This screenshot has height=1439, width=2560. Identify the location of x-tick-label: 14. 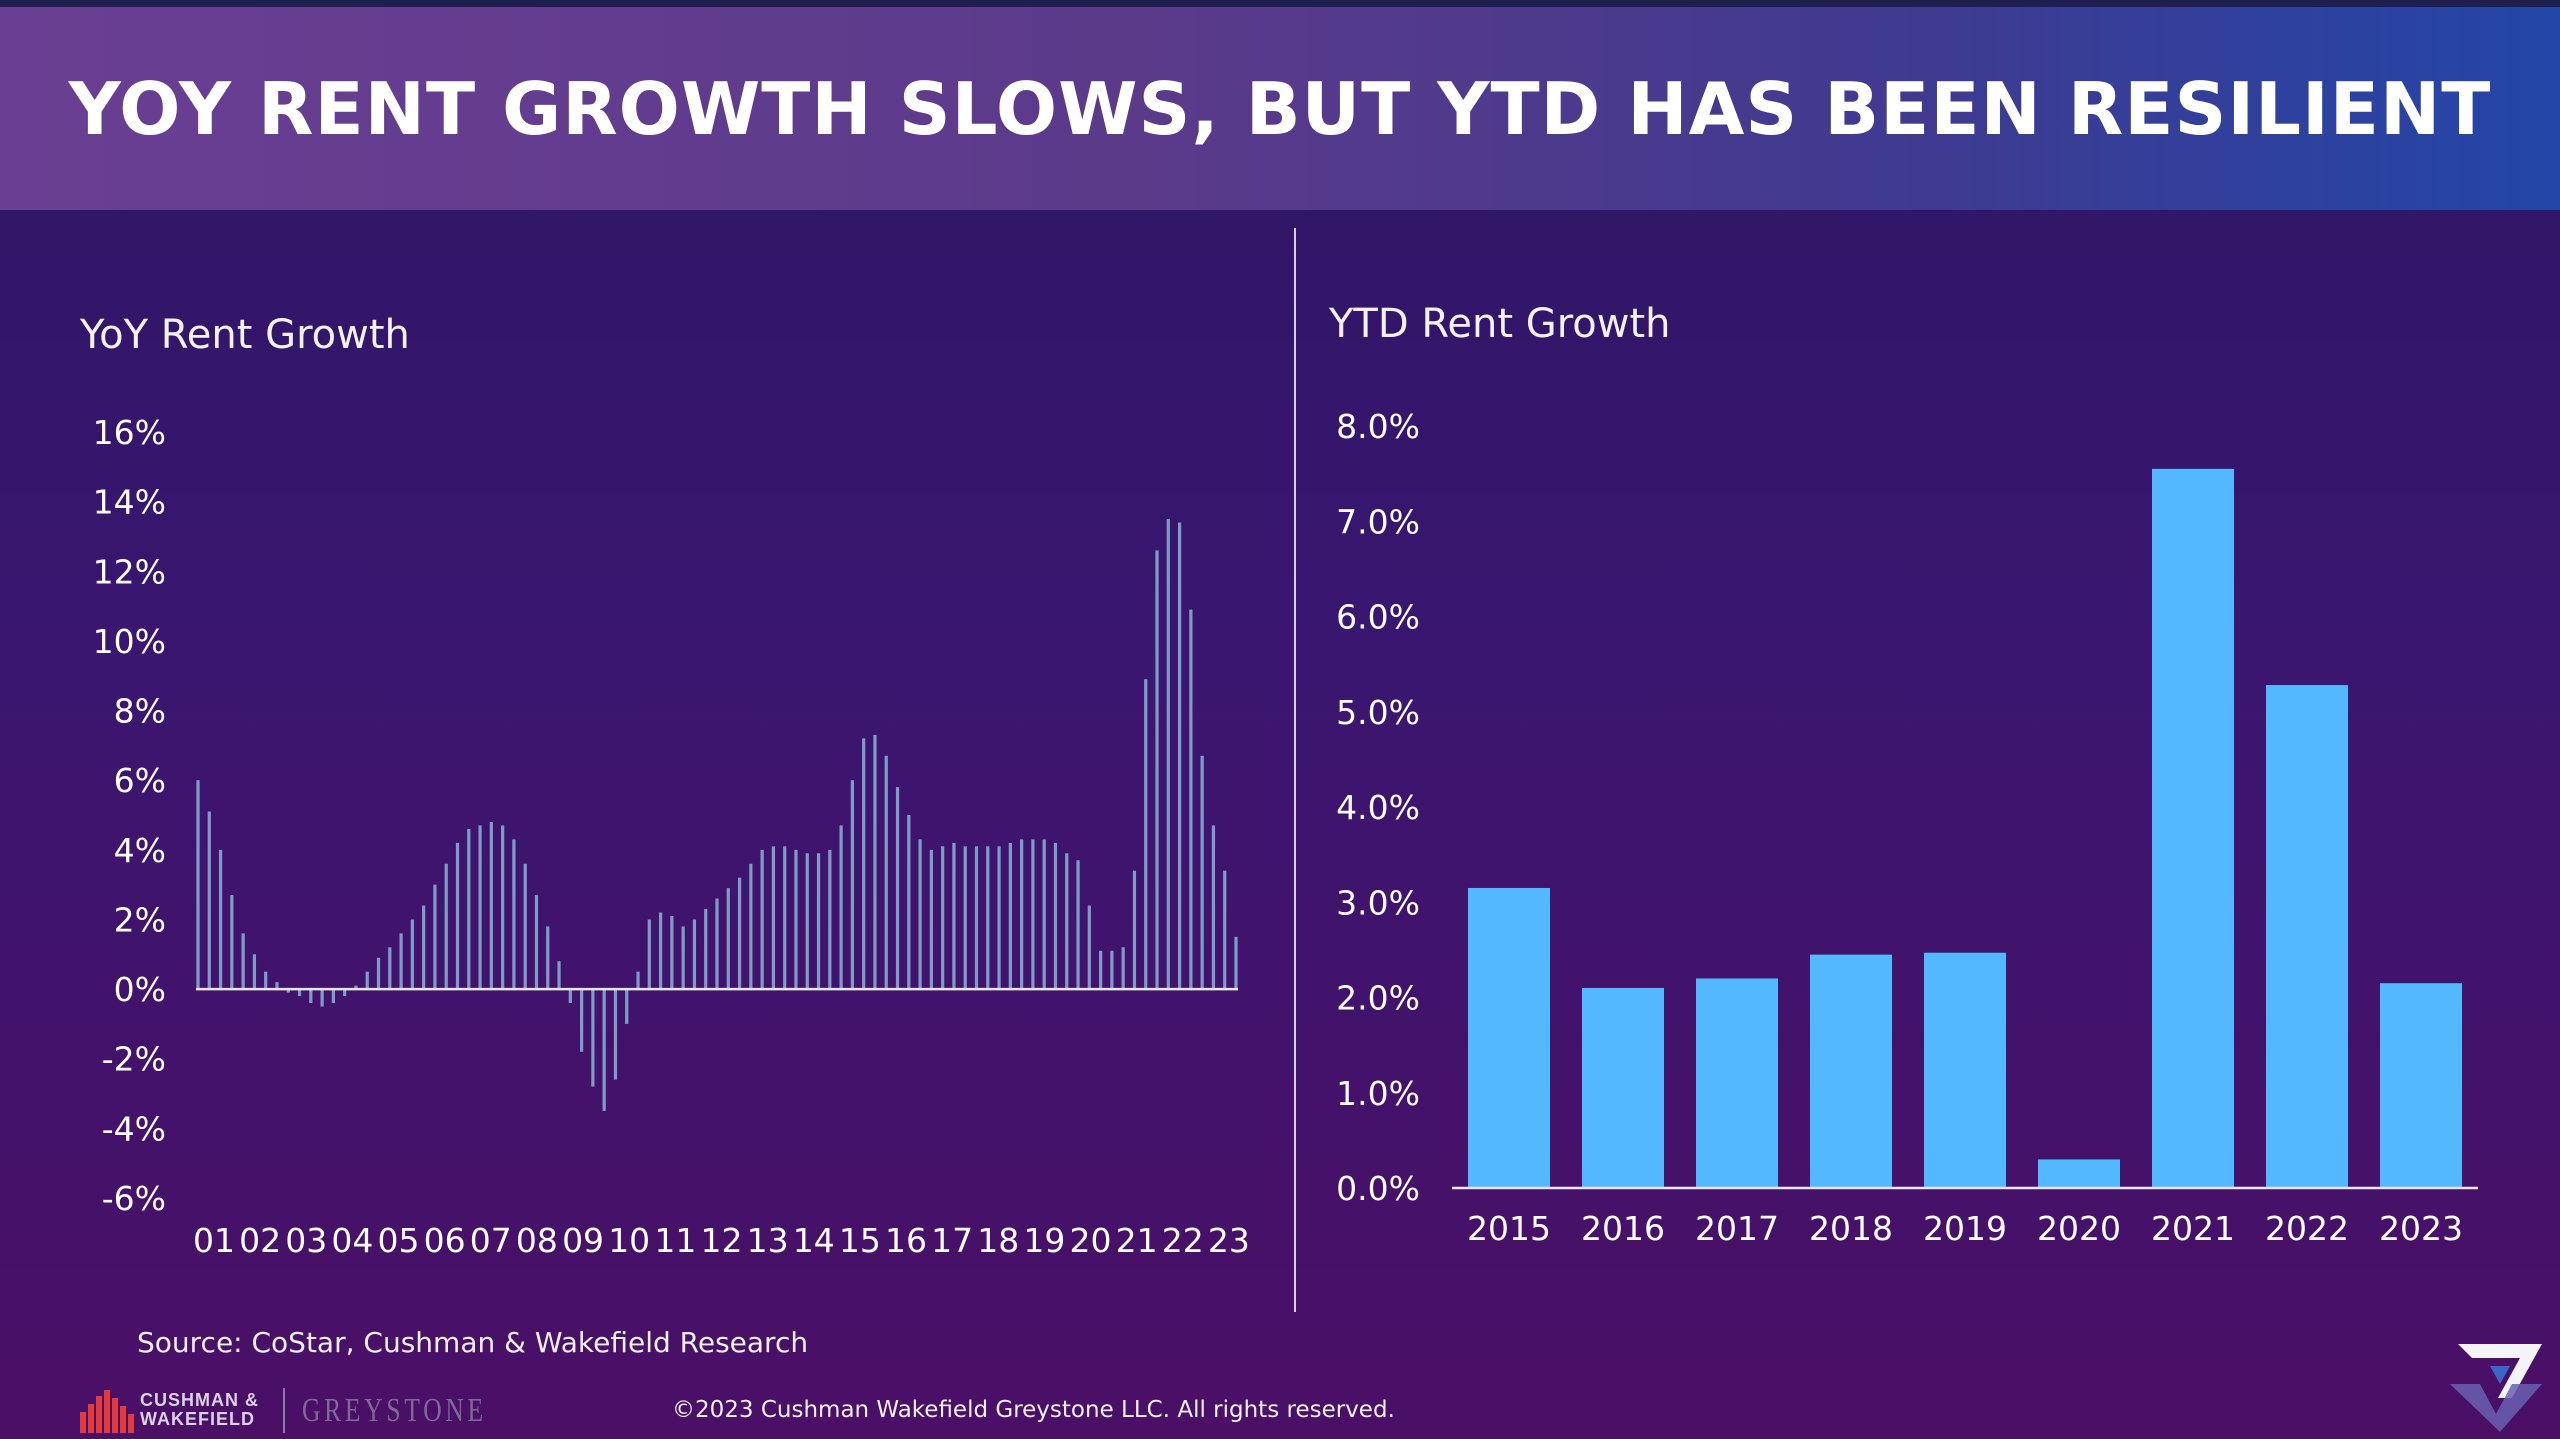
(814, 1240).